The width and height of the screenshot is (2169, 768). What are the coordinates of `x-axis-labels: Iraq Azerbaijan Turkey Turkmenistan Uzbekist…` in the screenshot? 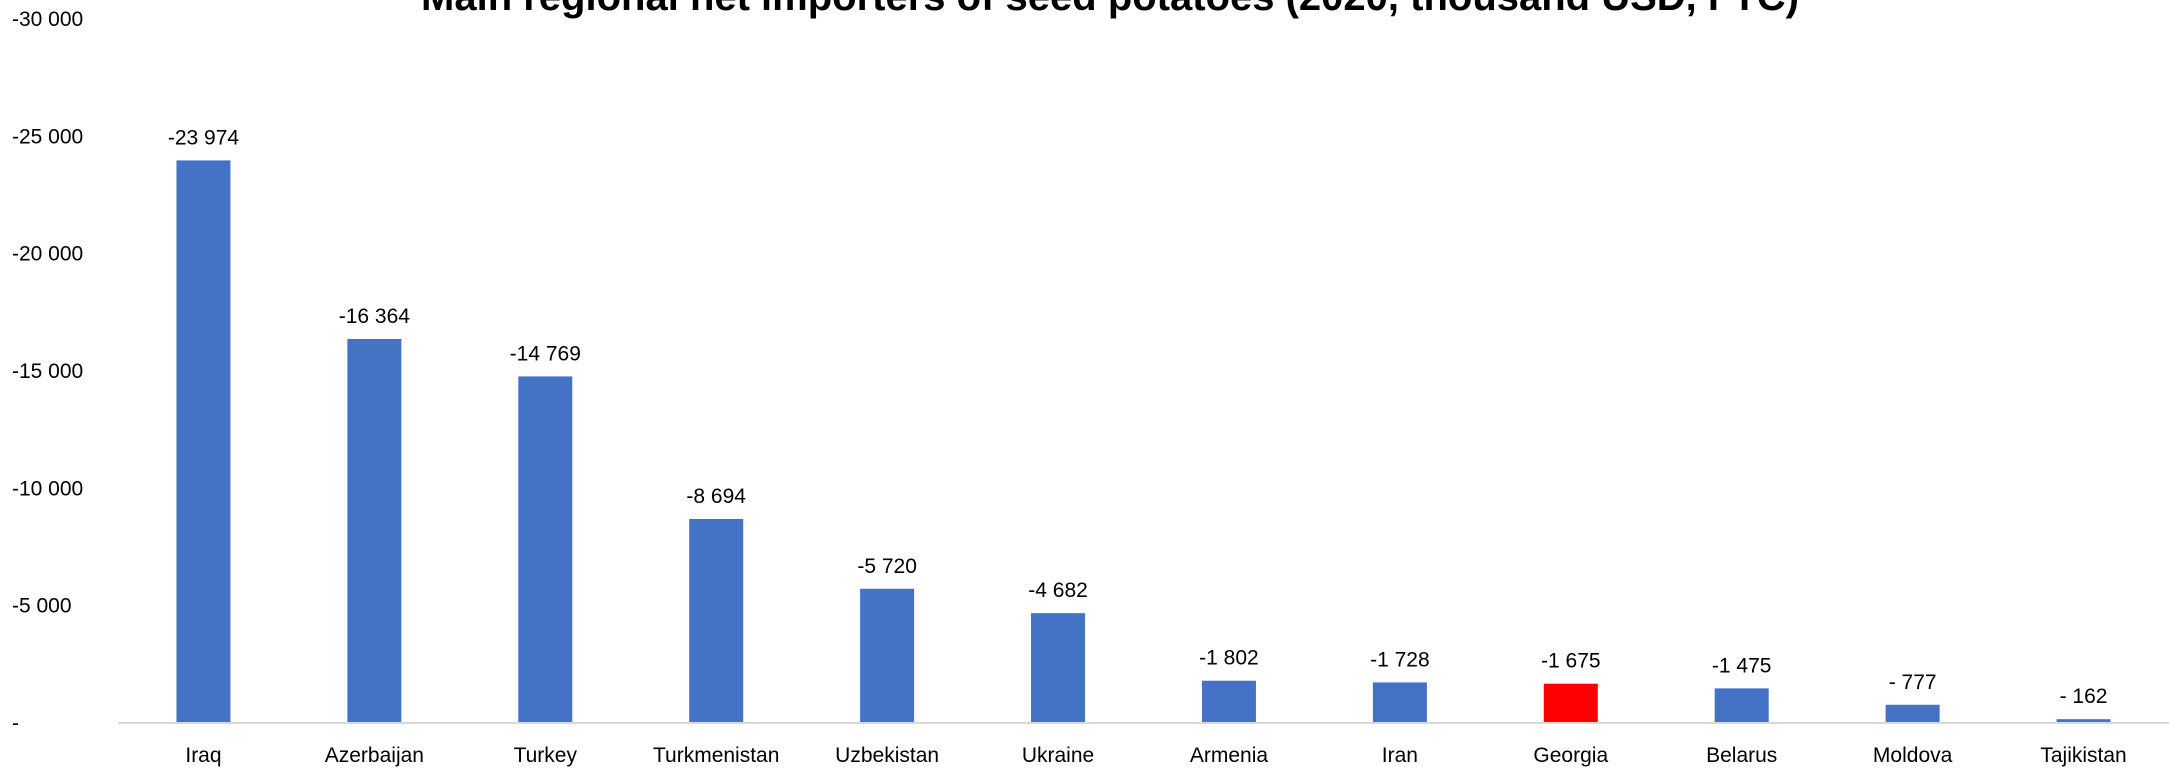 It's located at (1155, 755).